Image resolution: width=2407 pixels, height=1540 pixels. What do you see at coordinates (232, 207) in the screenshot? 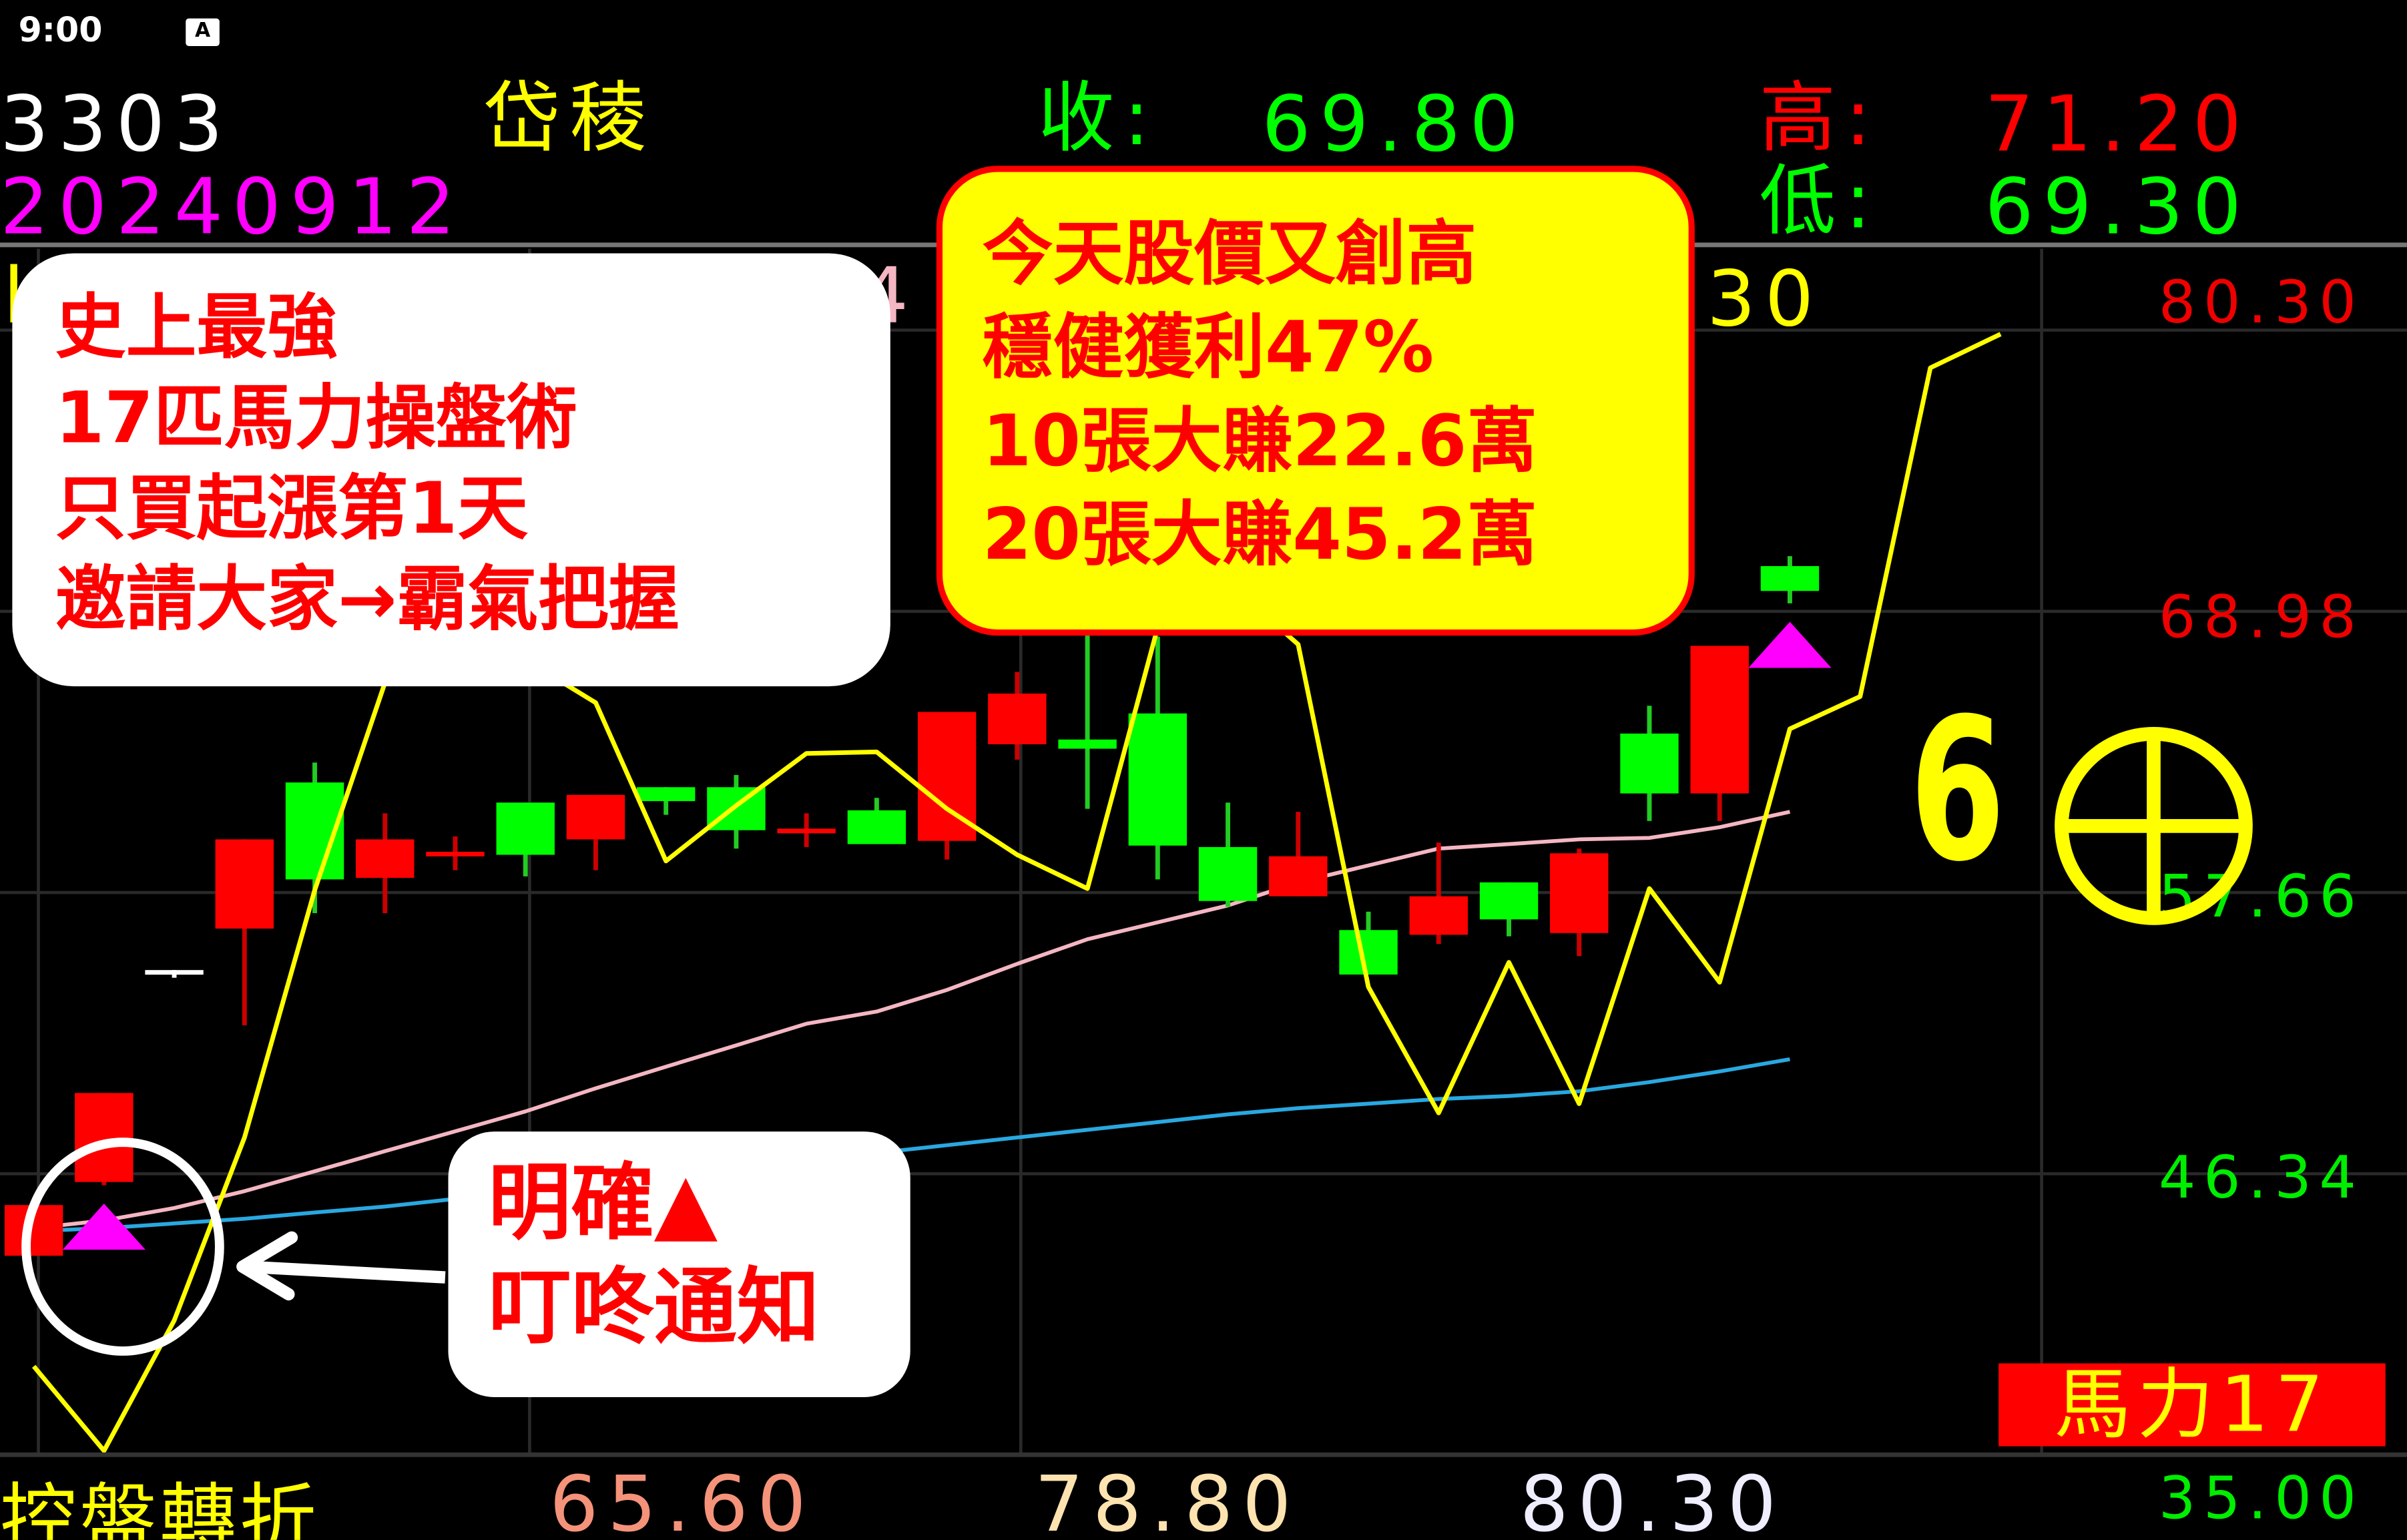
I see `trade-date: 20240912` at bounding box center [232, 207].